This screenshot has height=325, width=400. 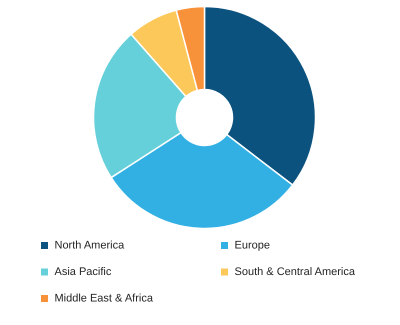 What do you see at coordinates (104, 298) in the screenshot?
I see `legend-label: Middle East & Africa` at bounding box center [104, 298].